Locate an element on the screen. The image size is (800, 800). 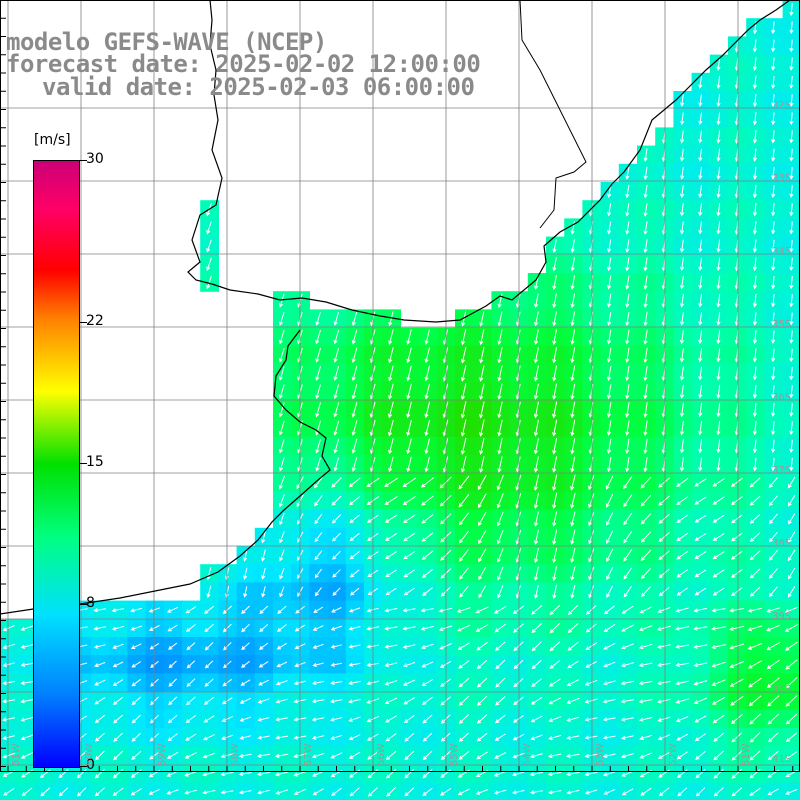
lat-label: 38S is located at coordinates (782, 543).